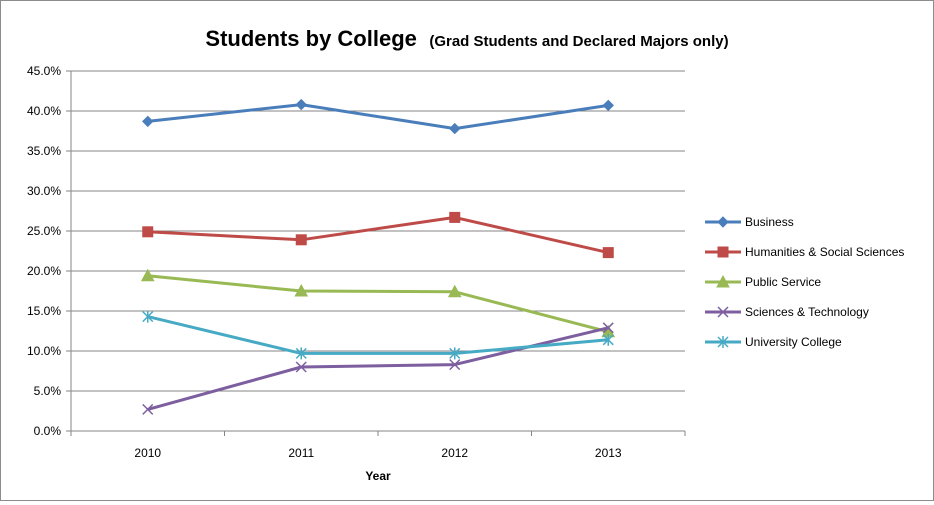  Describe the element at coordinates (44, 151) in the screenshot. I see `y-tick-label: 35.0%` at that location.